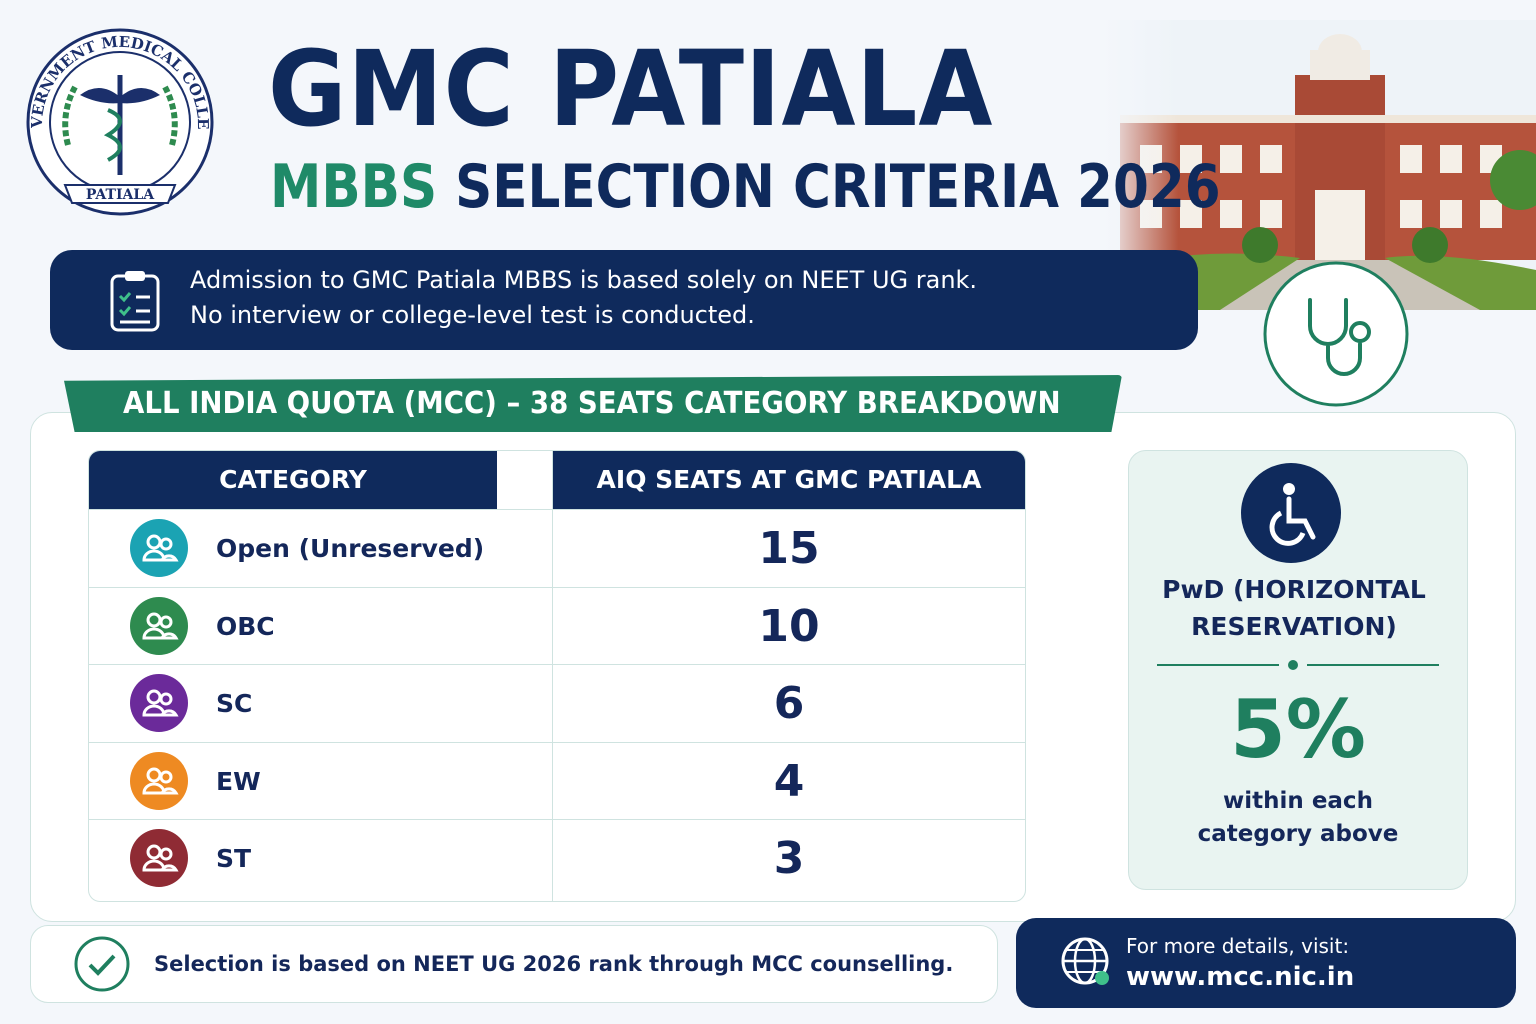  What do you see at coordinates (1085, 961) in the screenshot?
I see `globe-icon` at bounding box center [1085, 961].